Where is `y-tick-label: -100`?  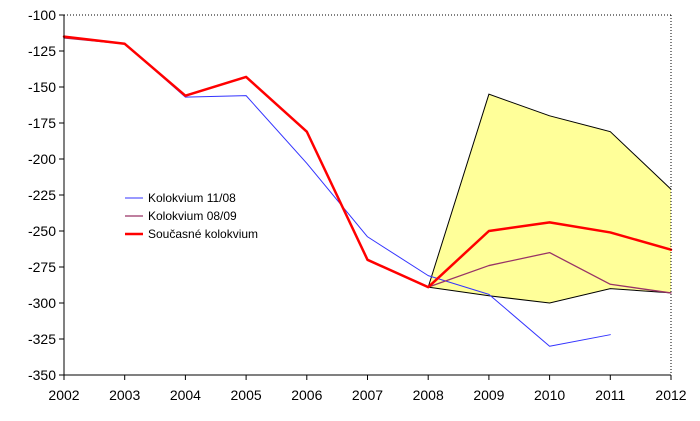
y-tick-label: -100 is located at coordinates (42, 15).